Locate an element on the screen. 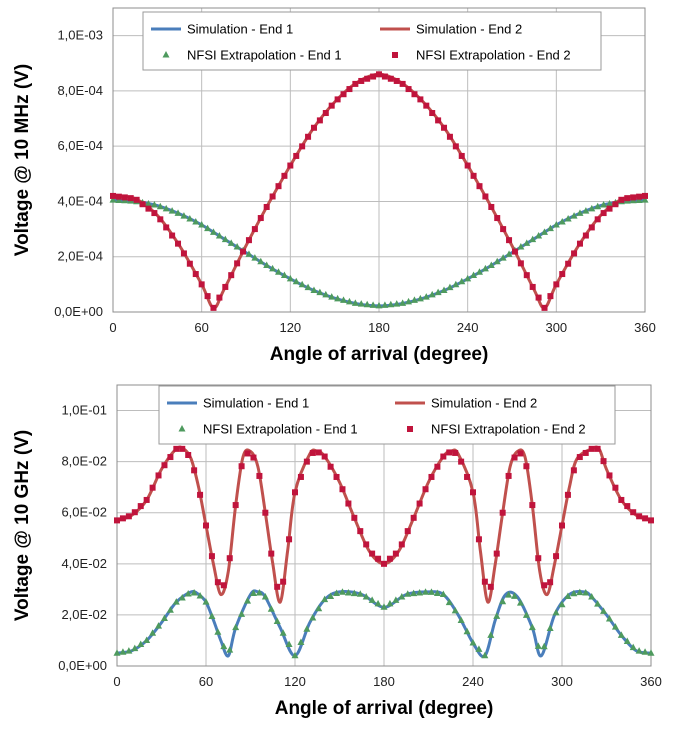 The image size is (676, 740). x-tick-label: 360 is located at coordinates (645, 327).